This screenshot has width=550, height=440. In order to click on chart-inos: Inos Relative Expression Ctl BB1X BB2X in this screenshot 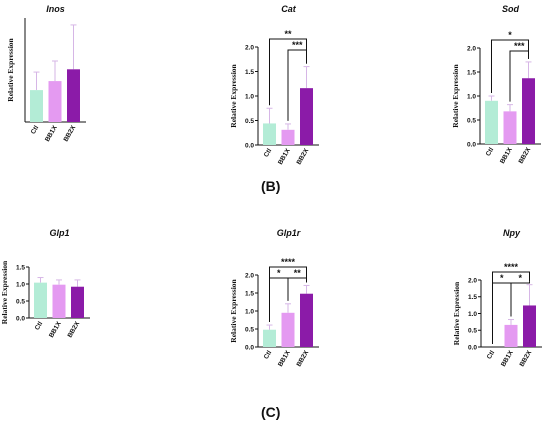, I will do `click(46, 73)`.